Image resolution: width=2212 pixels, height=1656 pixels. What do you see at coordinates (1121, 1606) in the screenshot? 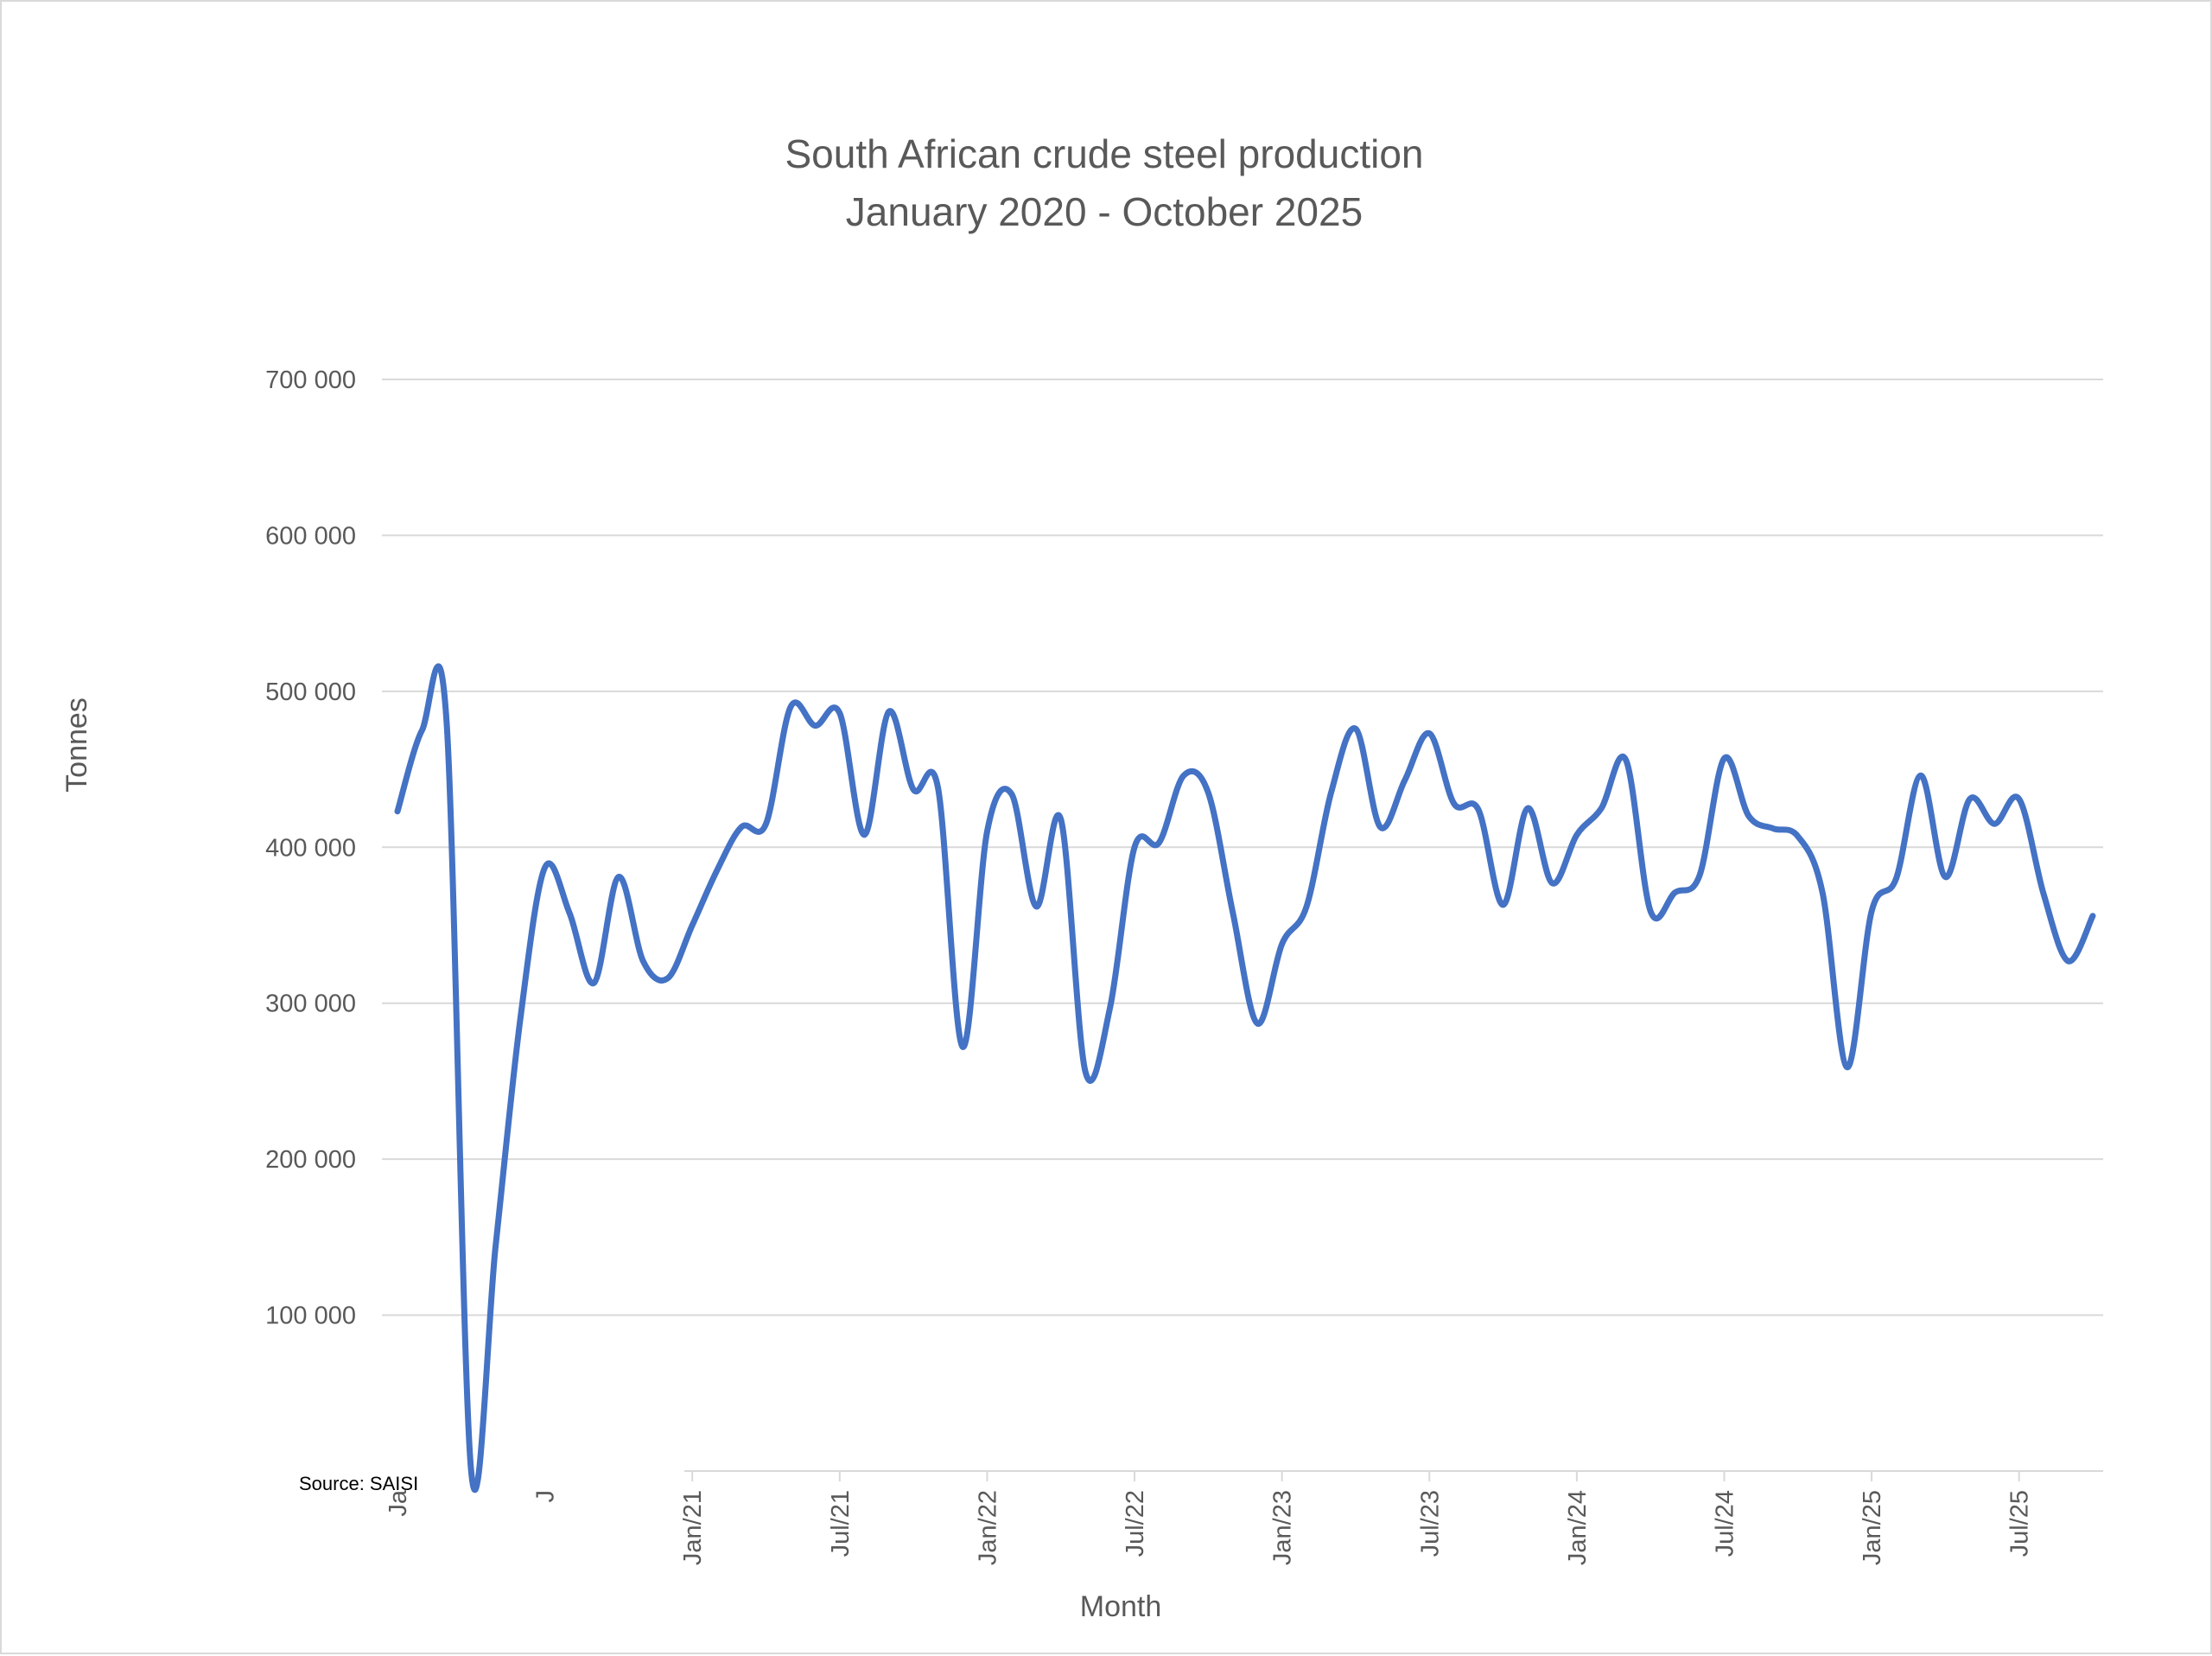
I see `x-axis-title: Month` at bounding box center [1121, 1606].